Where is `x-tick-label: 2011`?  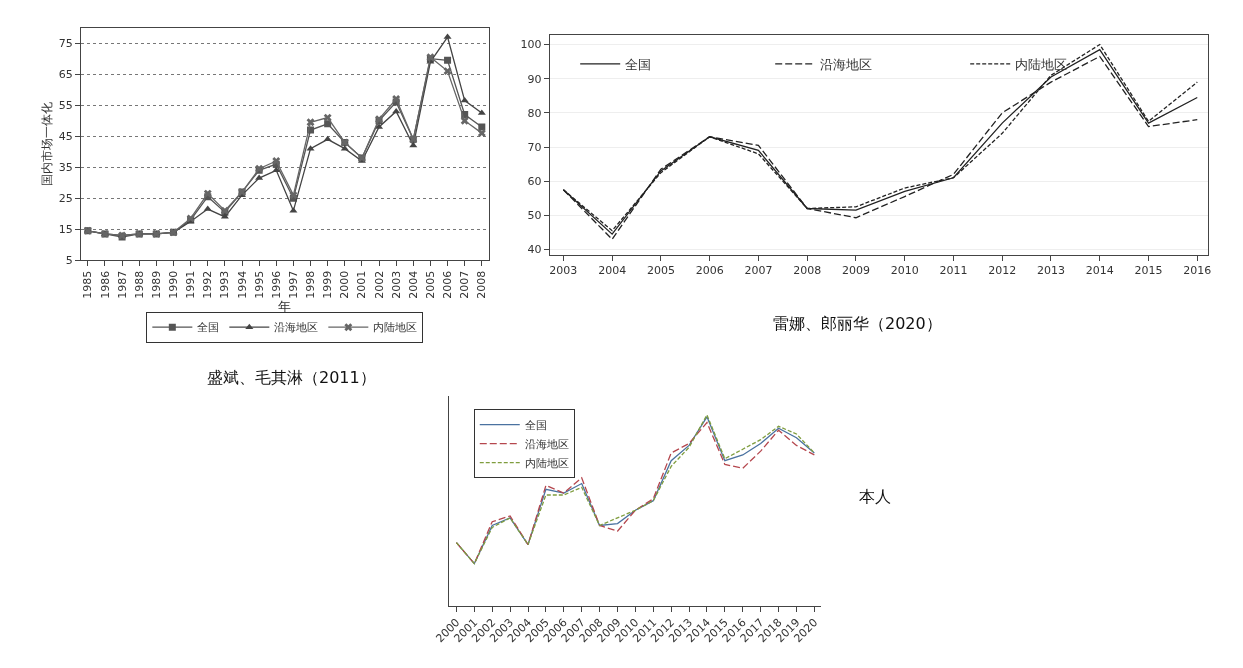
x-tick-label: 2011 is located at coordinates (953, 271).